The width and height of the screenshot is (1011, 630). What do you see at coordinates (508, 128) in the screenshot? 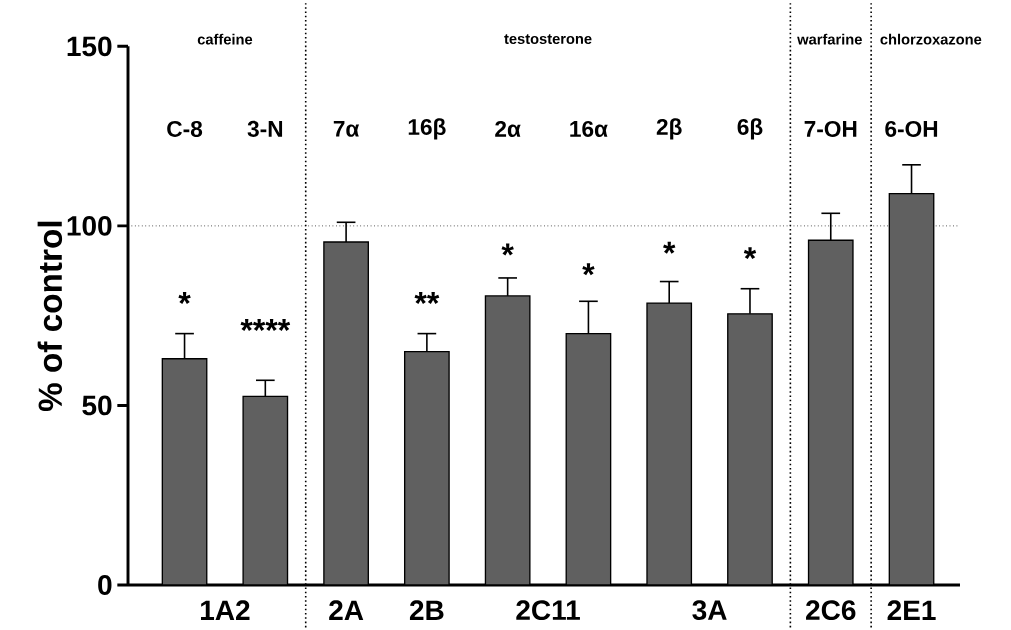
I see `x-tick-label: 2α` at bounding box center [508, 128].